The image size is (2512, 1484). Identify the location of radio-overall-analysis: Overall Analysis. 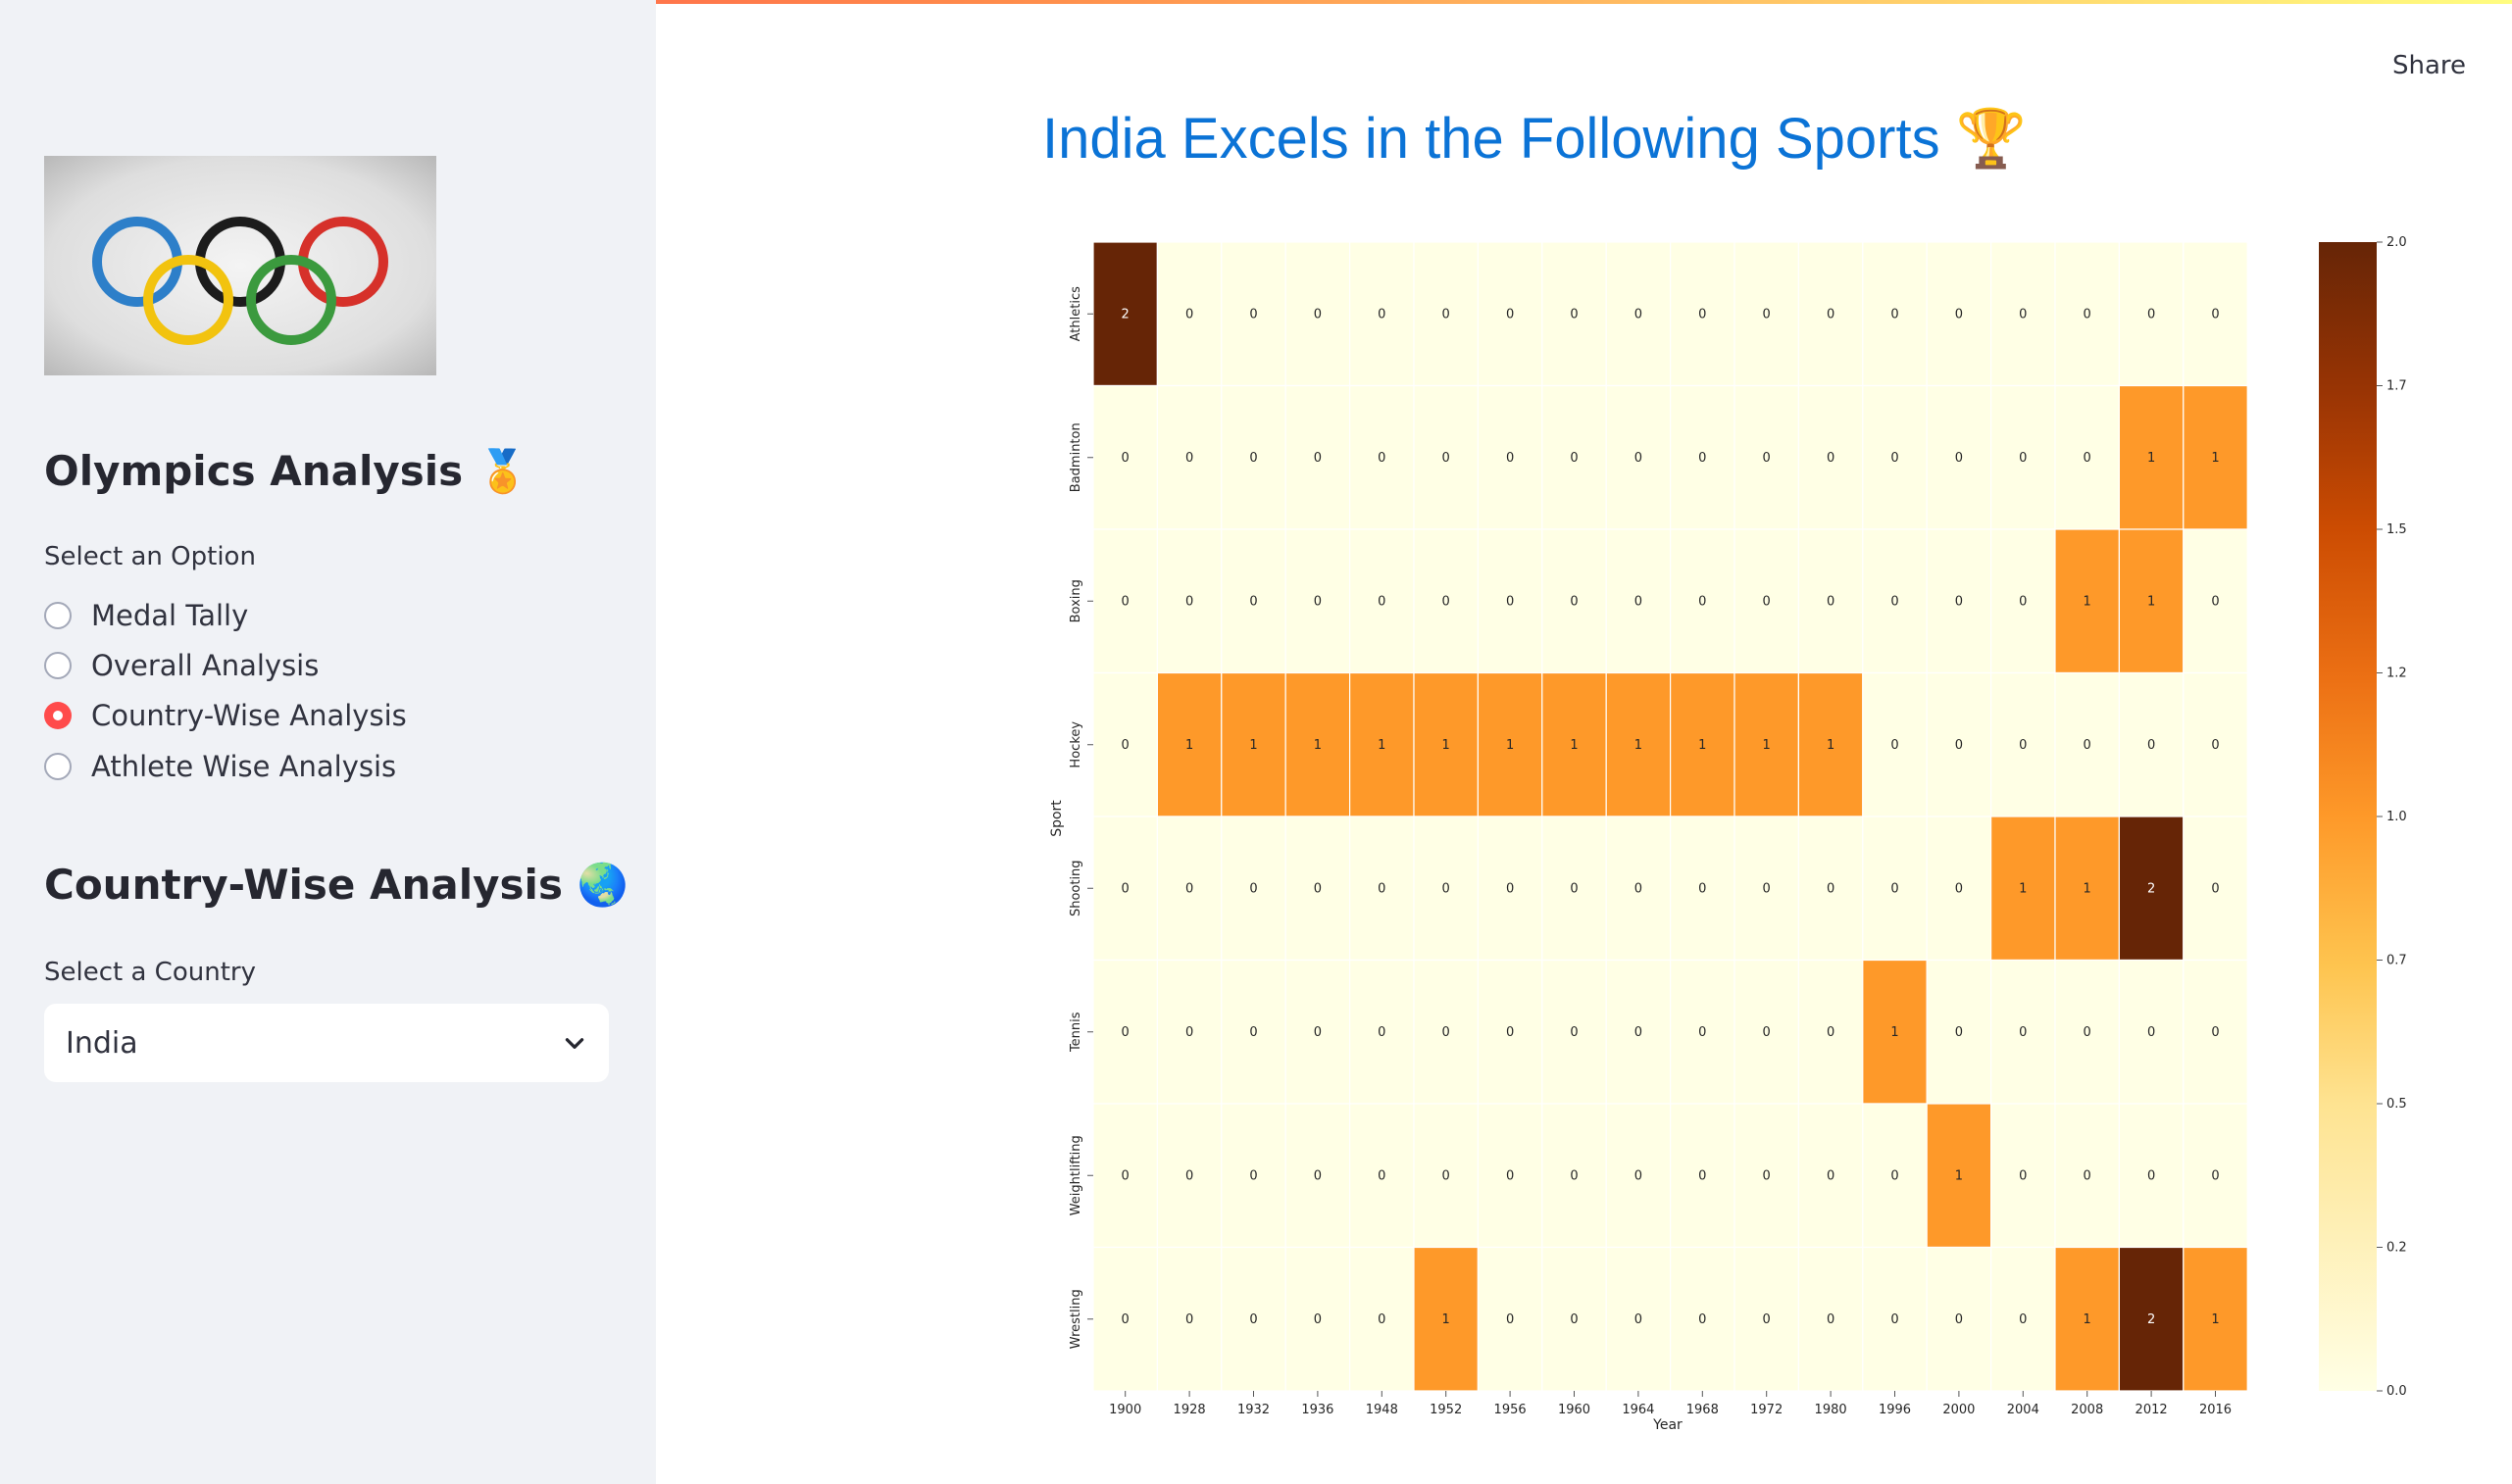
(181, 665).